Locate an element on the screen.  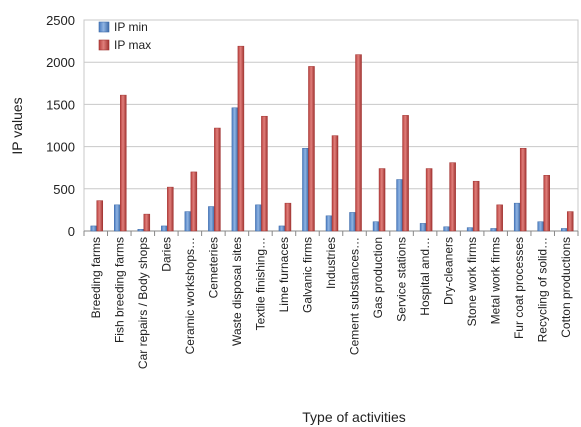
y-tick-label: 0 is located at coordinates (71, 231).